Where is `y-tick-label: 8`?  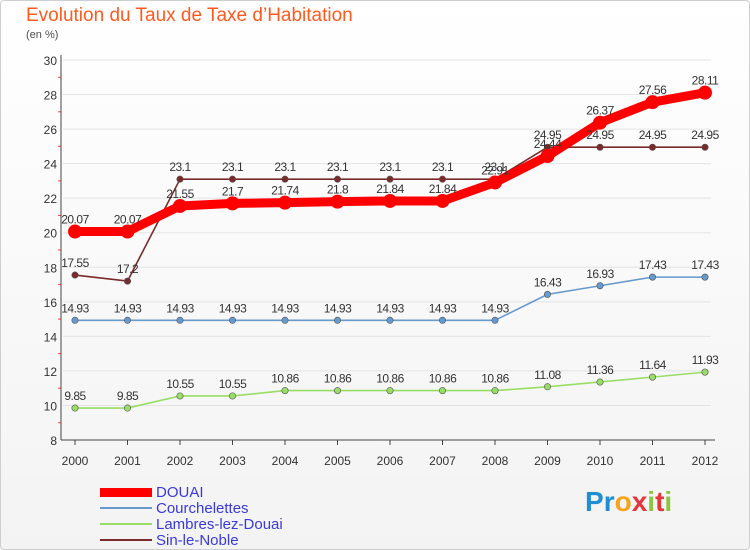
y-tick-label: 8 is located at coordinates (53, 441).